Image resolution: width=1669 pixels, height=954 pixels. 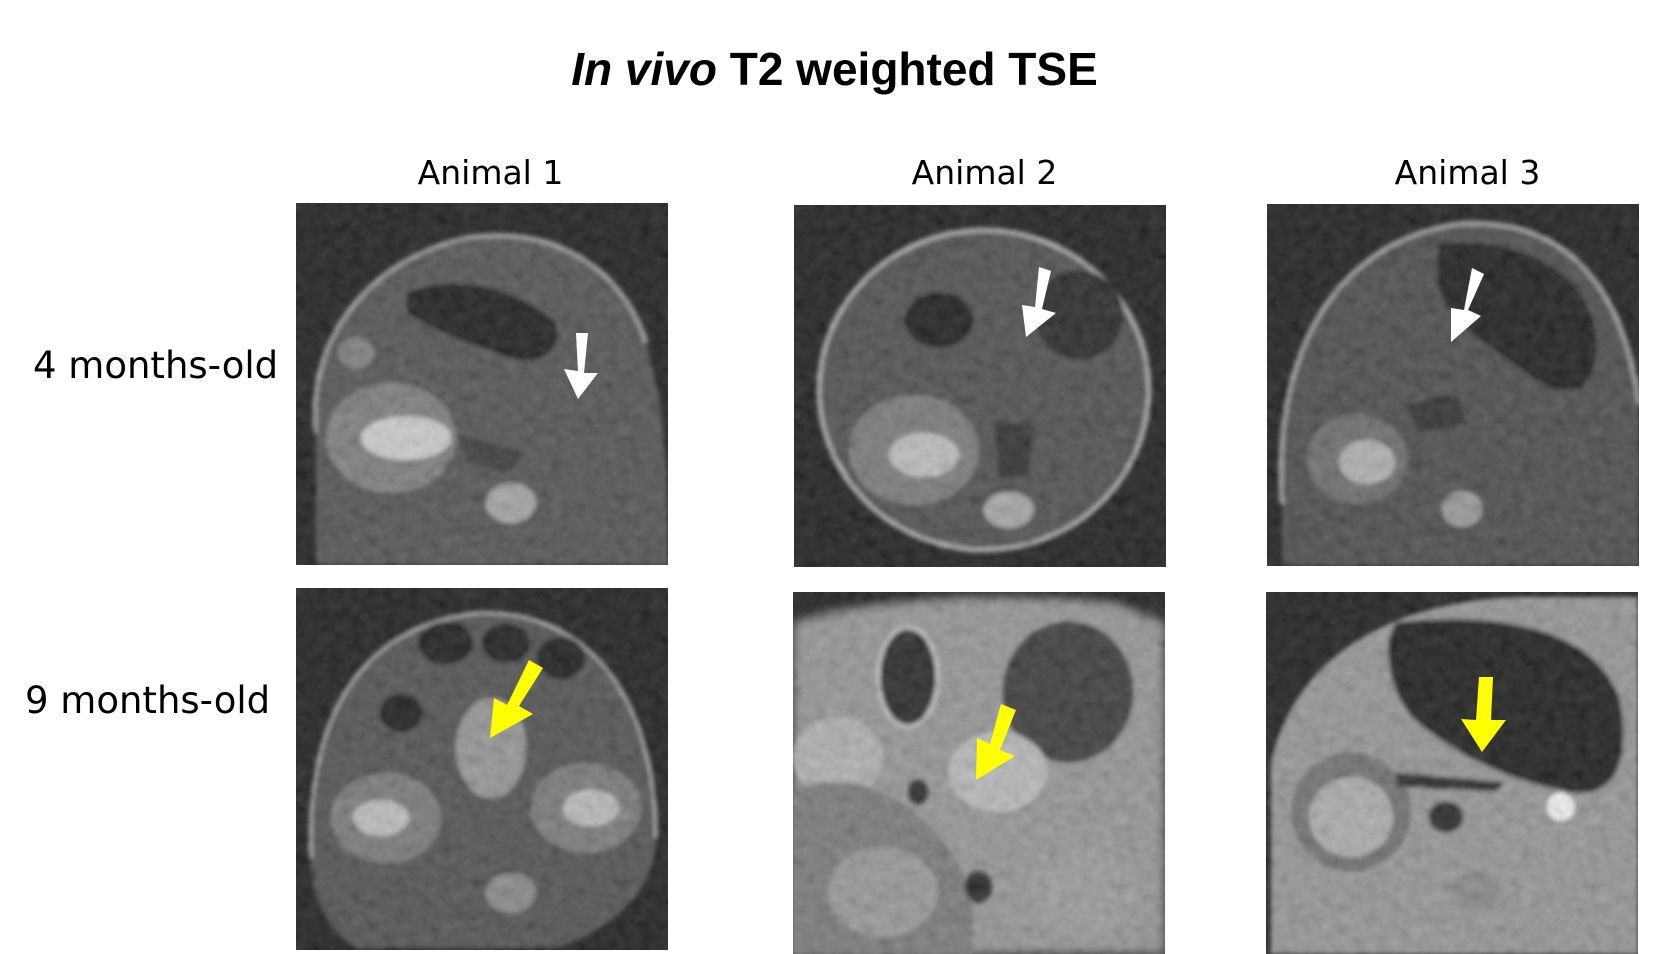 What do you see at coordinates (1452, 773) in the screenshot?
I see `mri-scan-animal-3-9-months` at bounding box center [1452, 773].